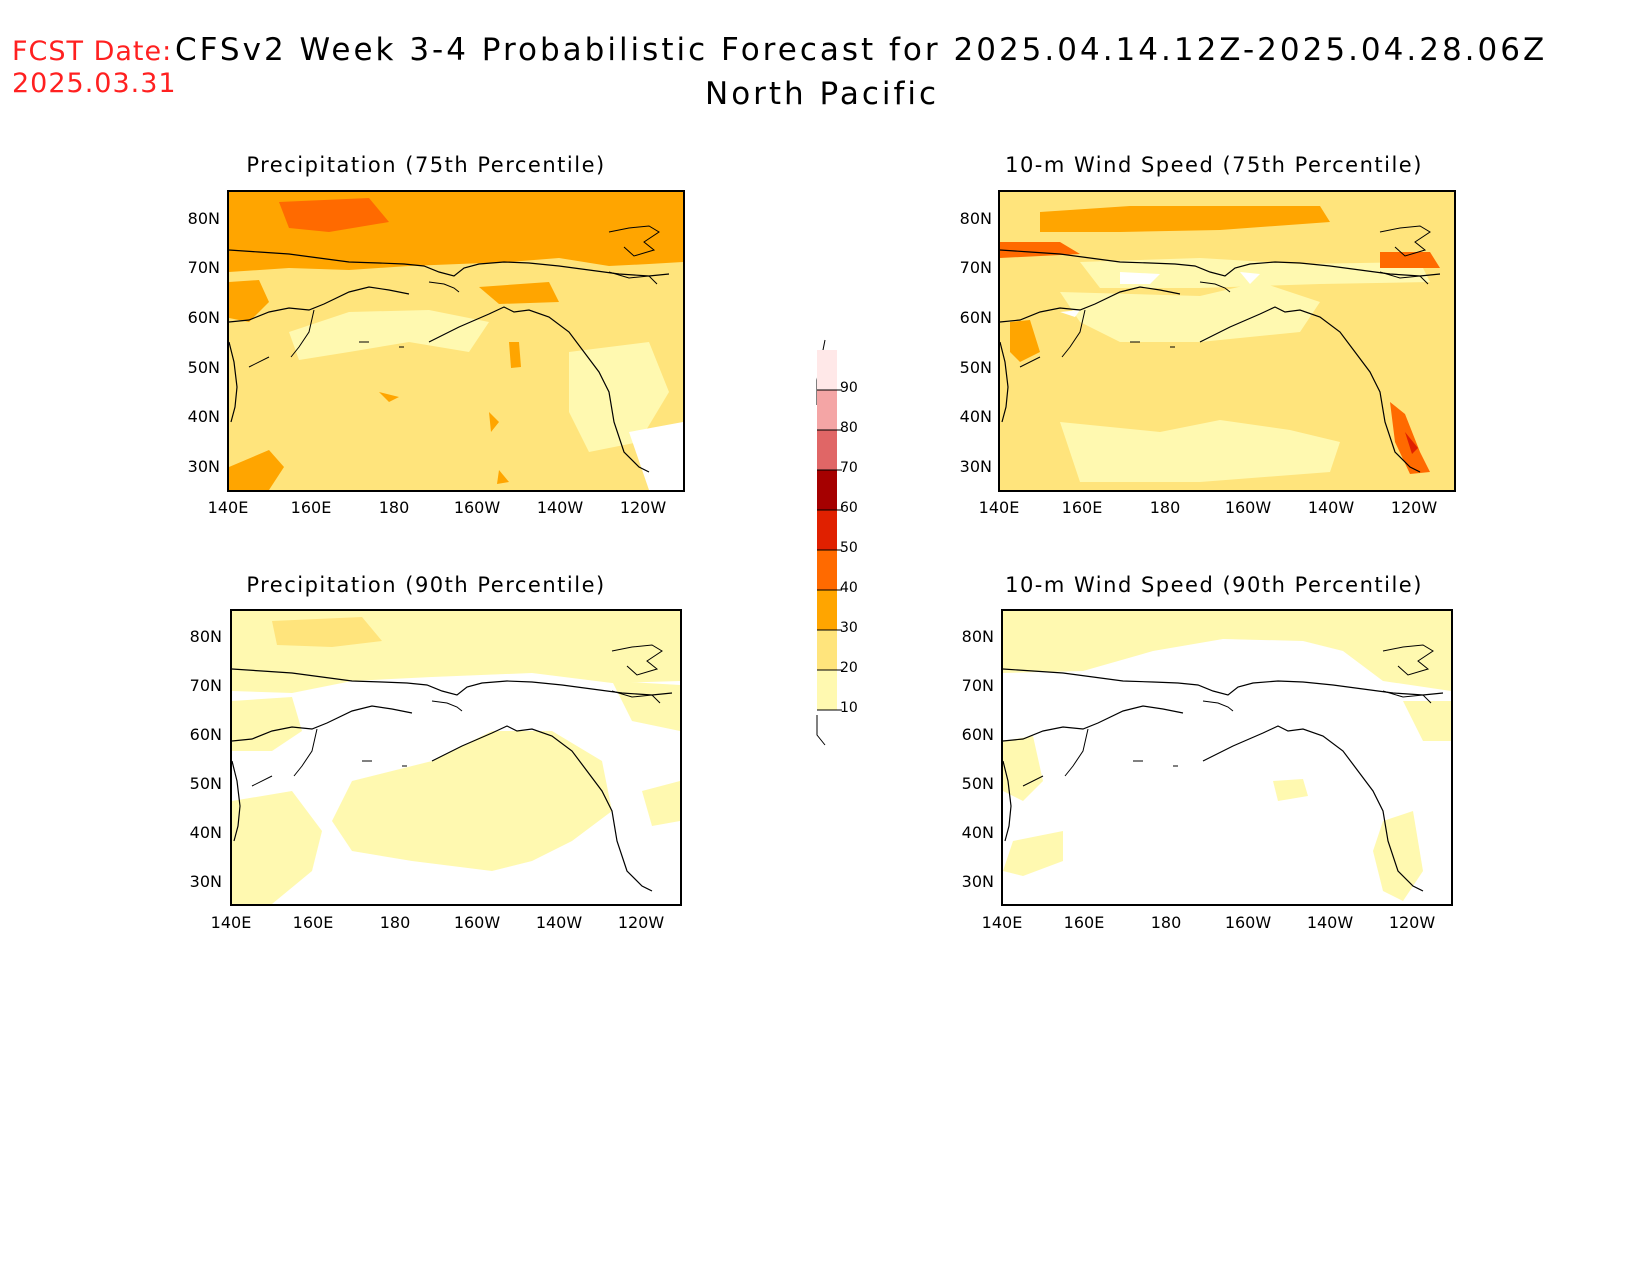  Describe the element at coordinates (92, 51) in the screenshot. I see `fcst-date-label: FCST Date:` at that location.